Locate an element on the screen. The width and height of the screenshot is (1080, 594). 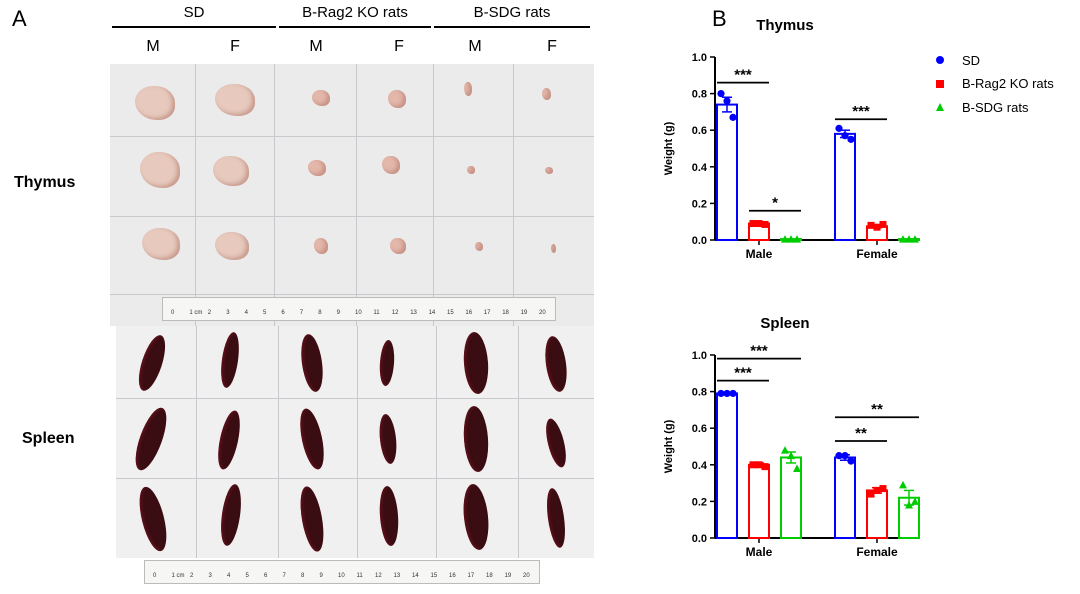
legend-markers is located at coordinates (940, 83).